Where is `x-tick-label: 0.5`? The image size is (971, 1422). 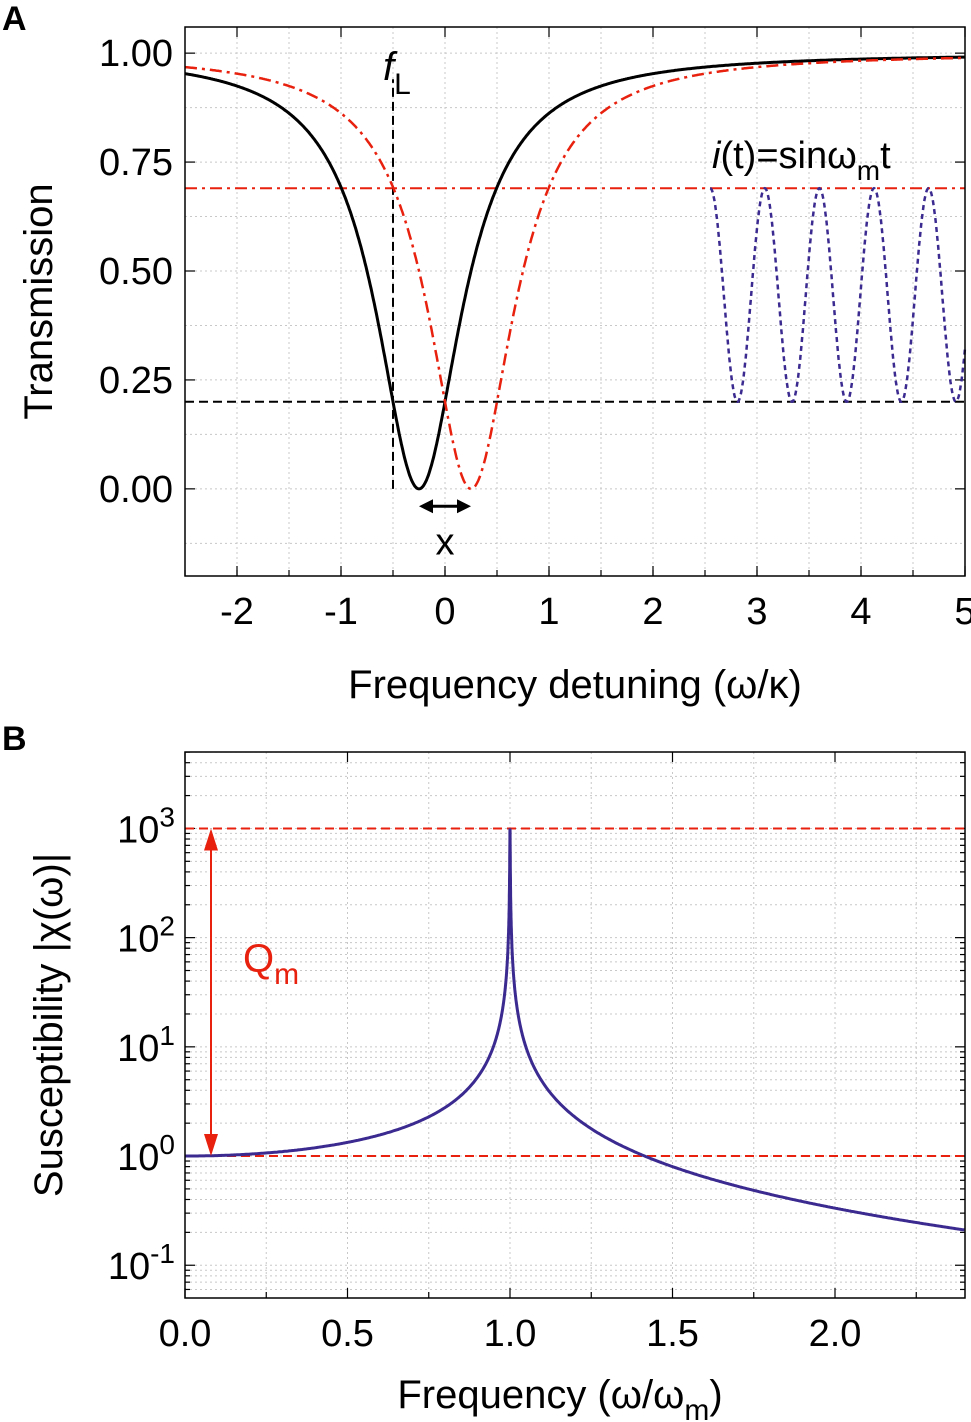 x-tick-label: 0.5 is located at coordinates (347, 1334).